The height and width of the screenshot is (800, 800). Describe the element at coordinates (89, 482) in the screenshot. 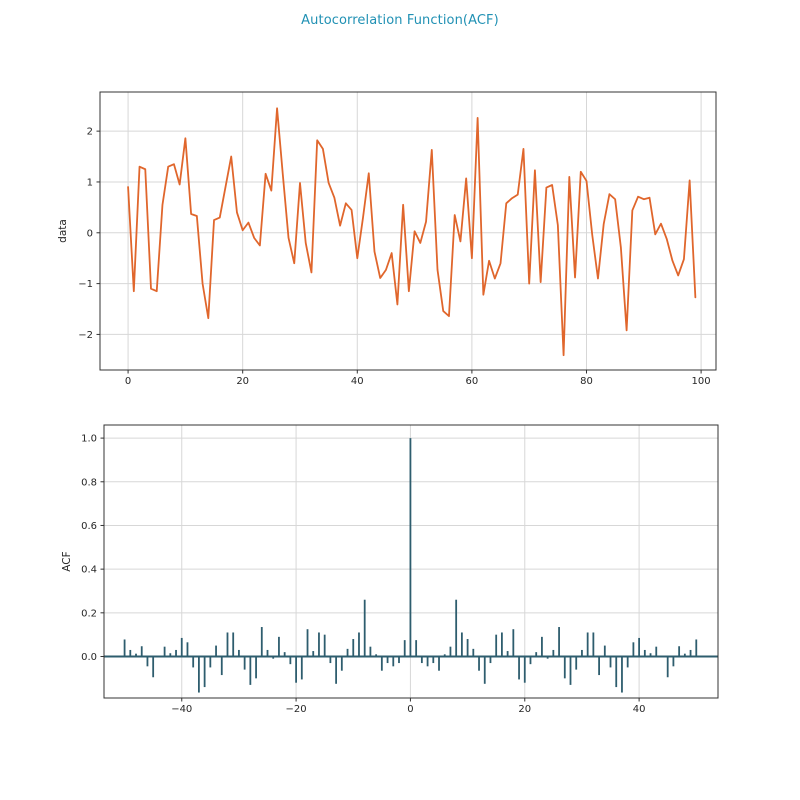

I see `y-tick-label: 0.8` at that location.